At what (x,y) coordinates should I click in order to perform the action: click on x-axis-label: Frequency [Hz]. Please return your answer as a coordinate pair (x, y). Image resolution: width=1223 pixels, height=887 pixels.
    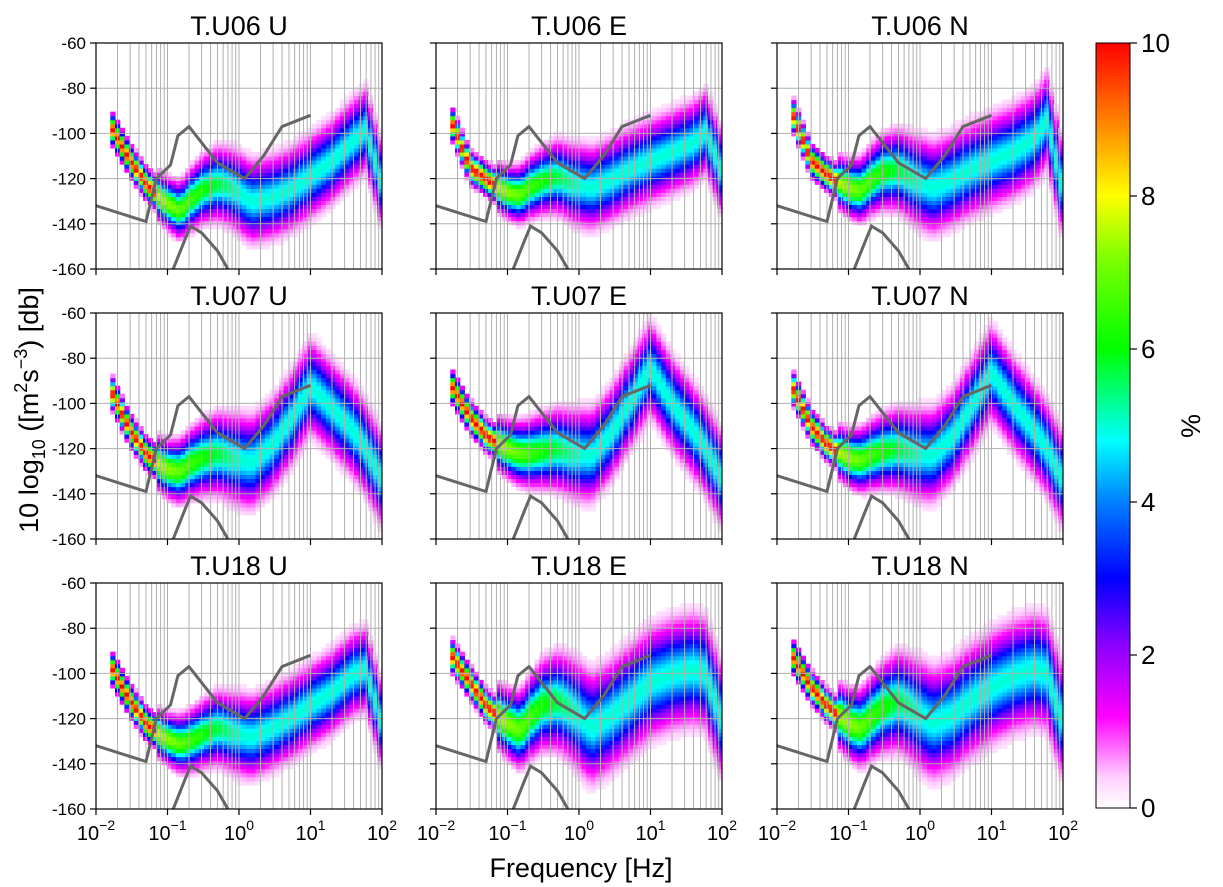
    Looking at the image, I should click on (580, 868).